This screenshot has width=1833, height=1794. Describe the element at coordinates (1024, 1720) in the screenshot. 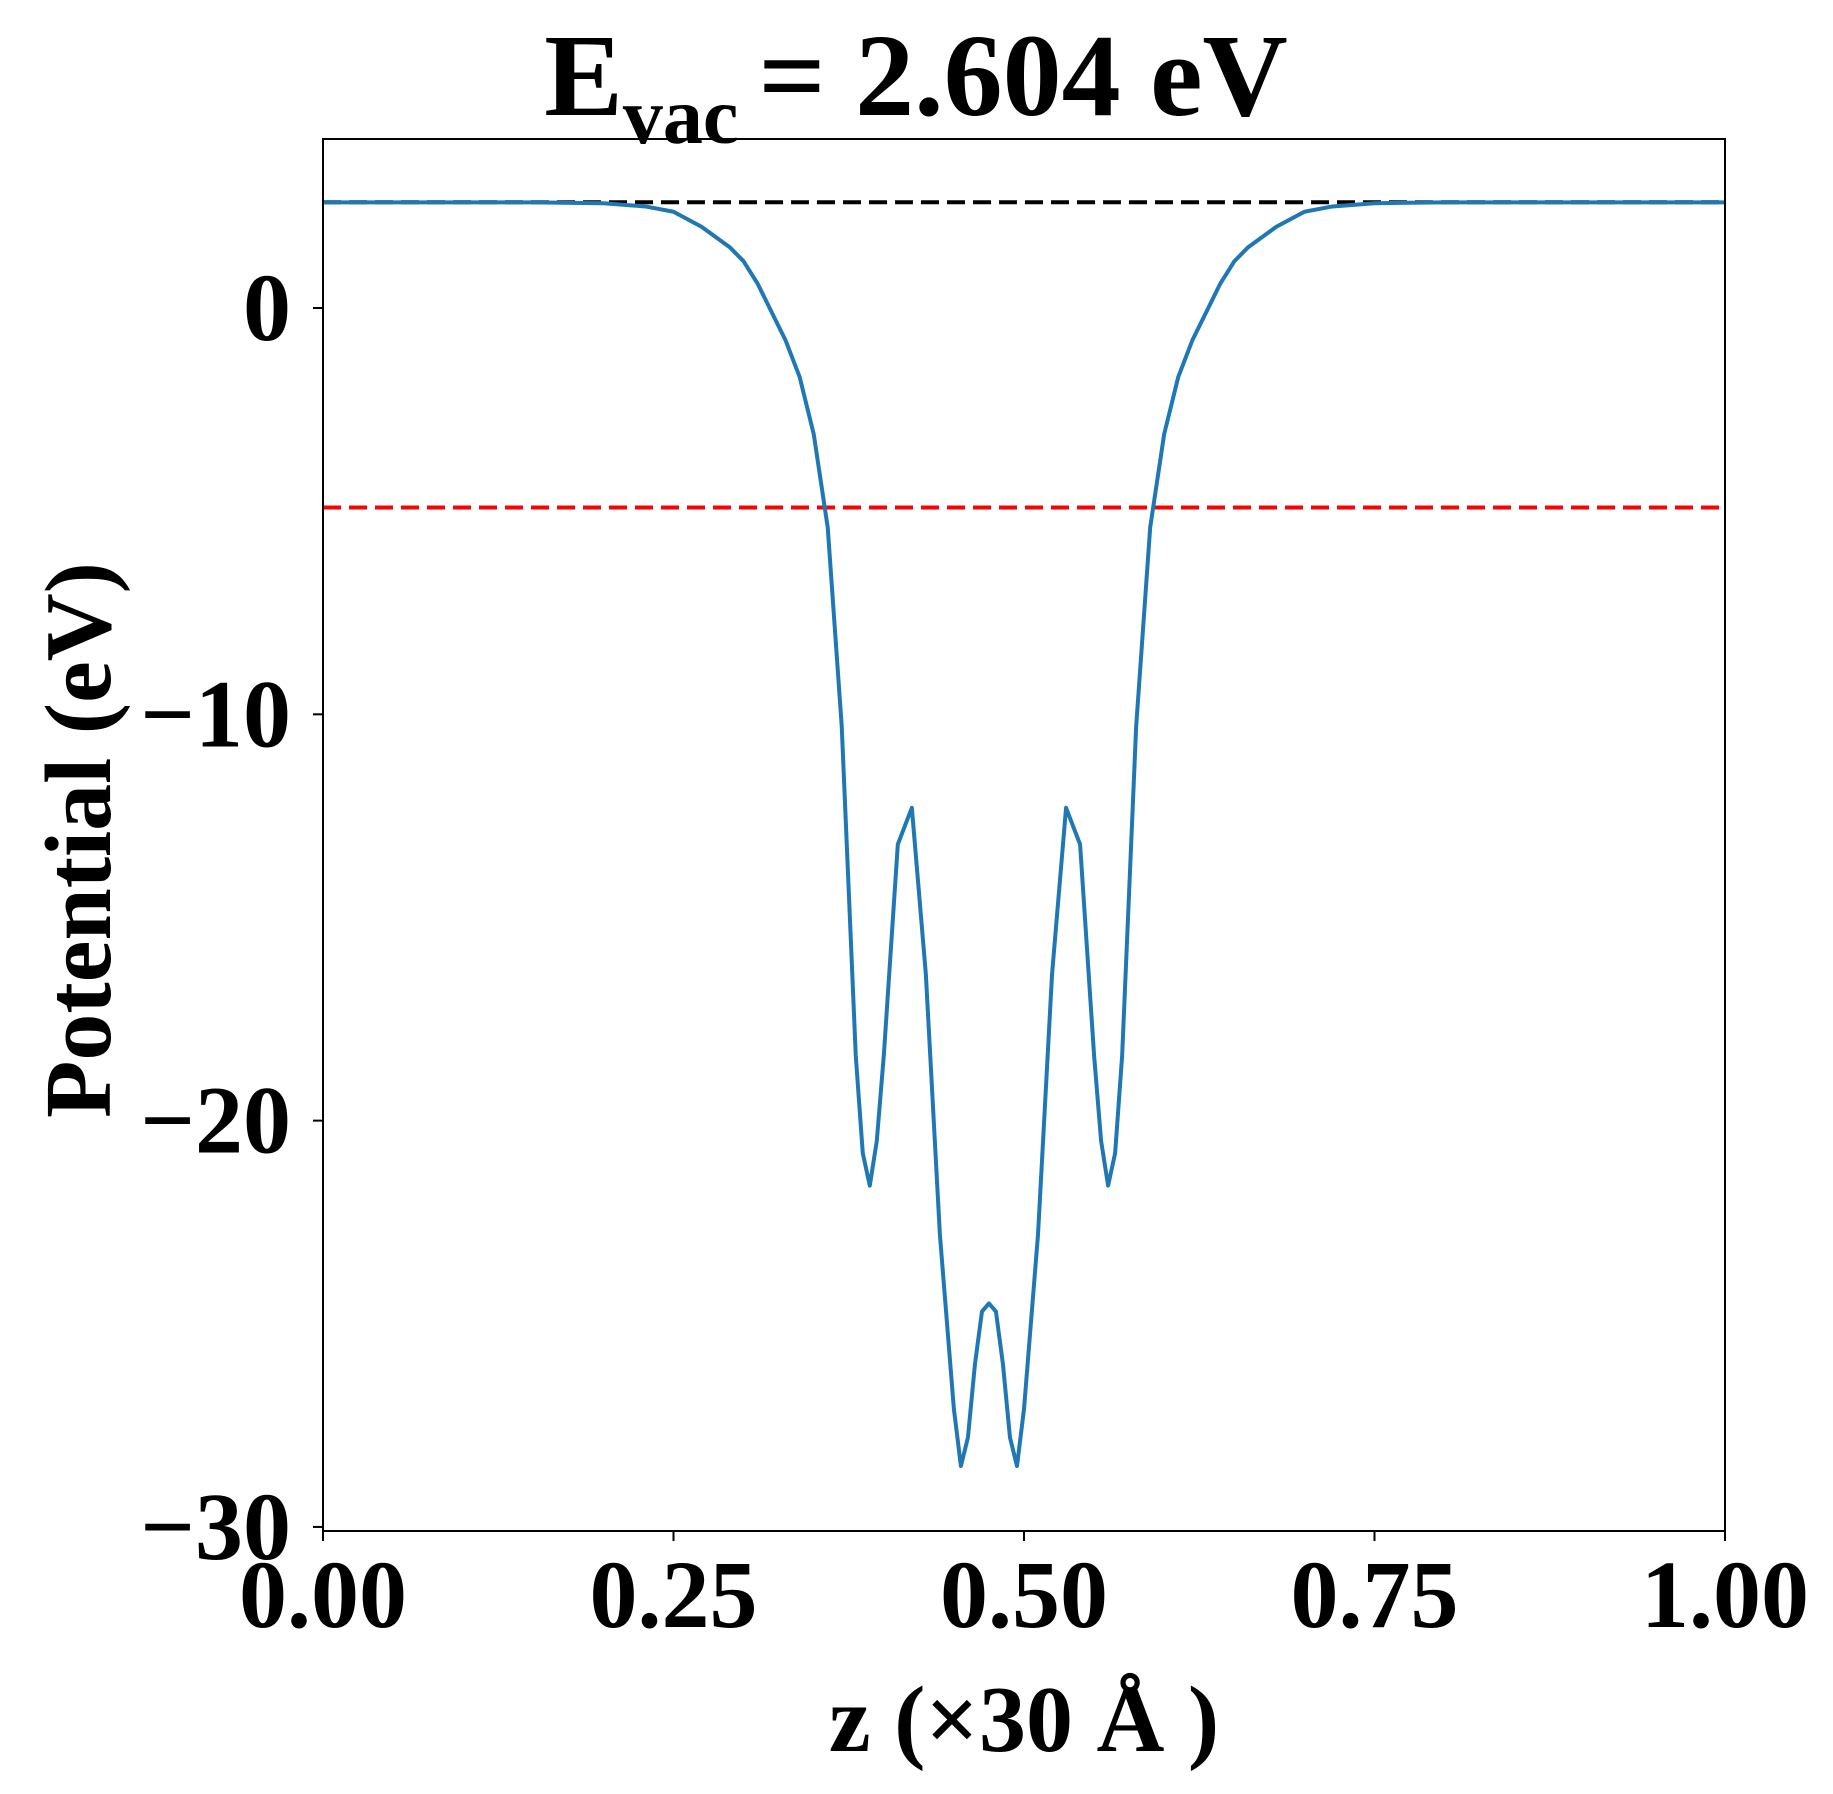

I see `x-axis-label: z (×30 Å )` at that location.